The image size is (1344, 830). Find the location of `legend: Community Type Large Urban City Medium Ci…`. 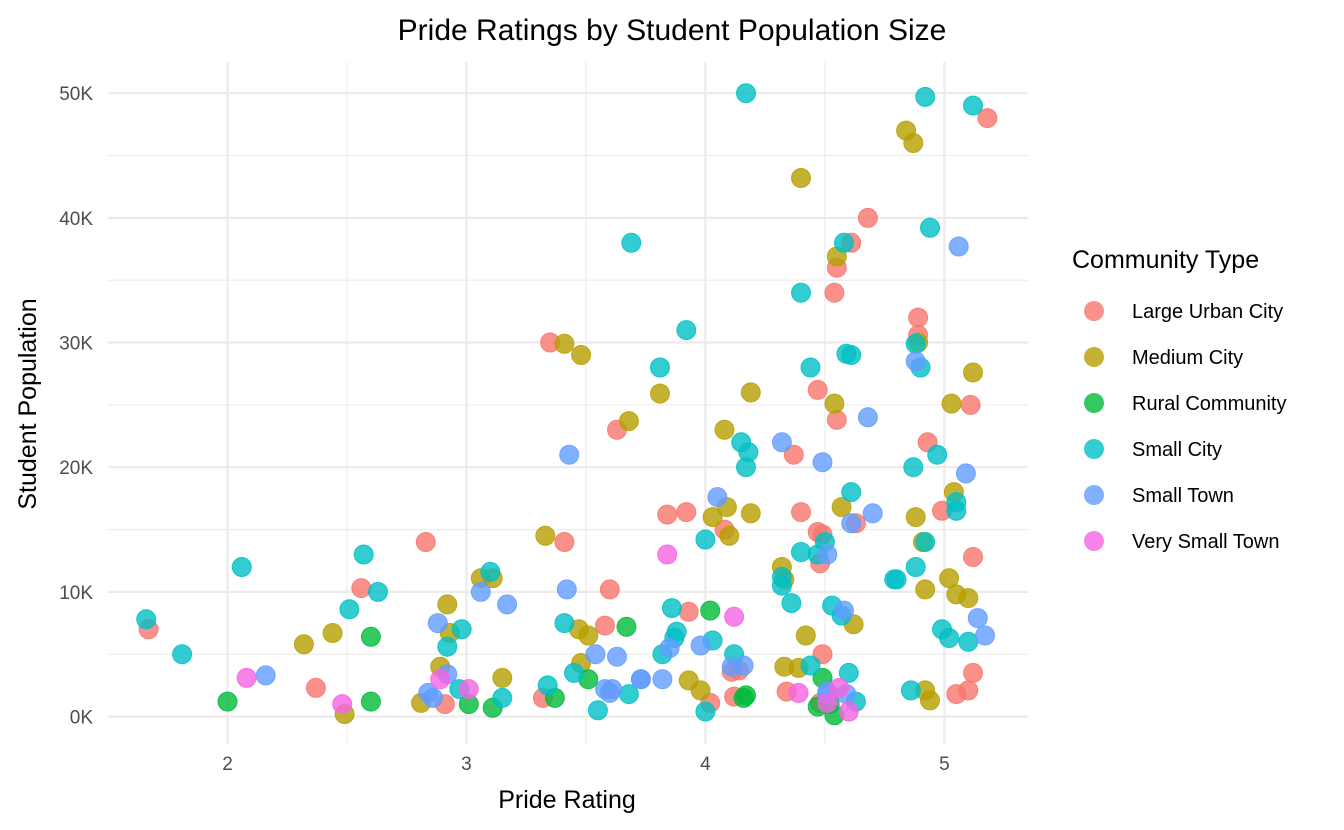

legend: Community Type Large Urban City Medium Ci… is located at coordinates (1179, 399).